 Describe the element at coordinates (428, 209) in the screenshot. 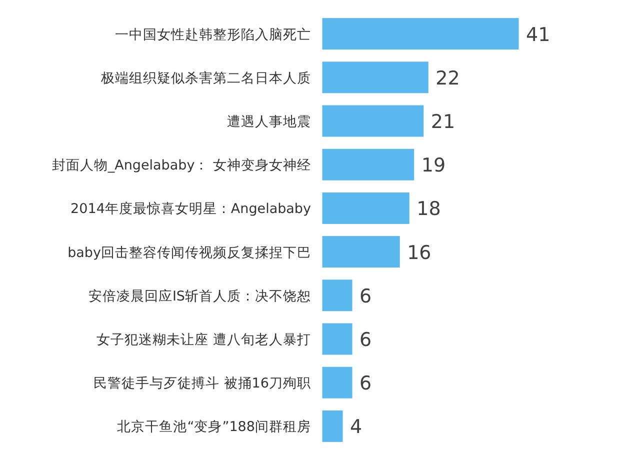

I see `data-label: 18` at that location.